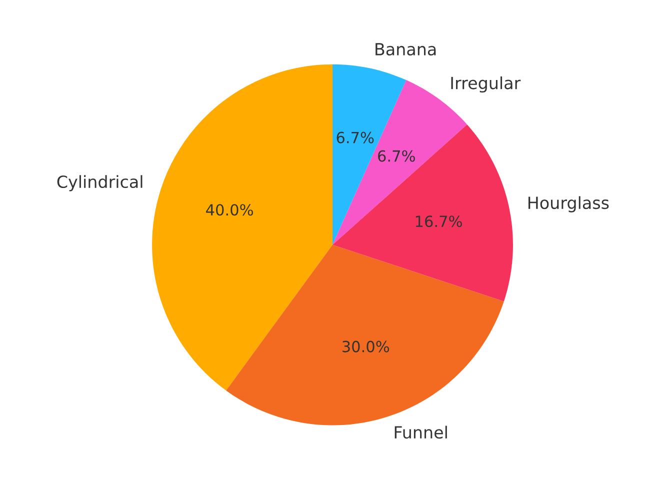 This screenshot has width=652, height=480. I want to click on slice-label: Banana, so click(406, 49).